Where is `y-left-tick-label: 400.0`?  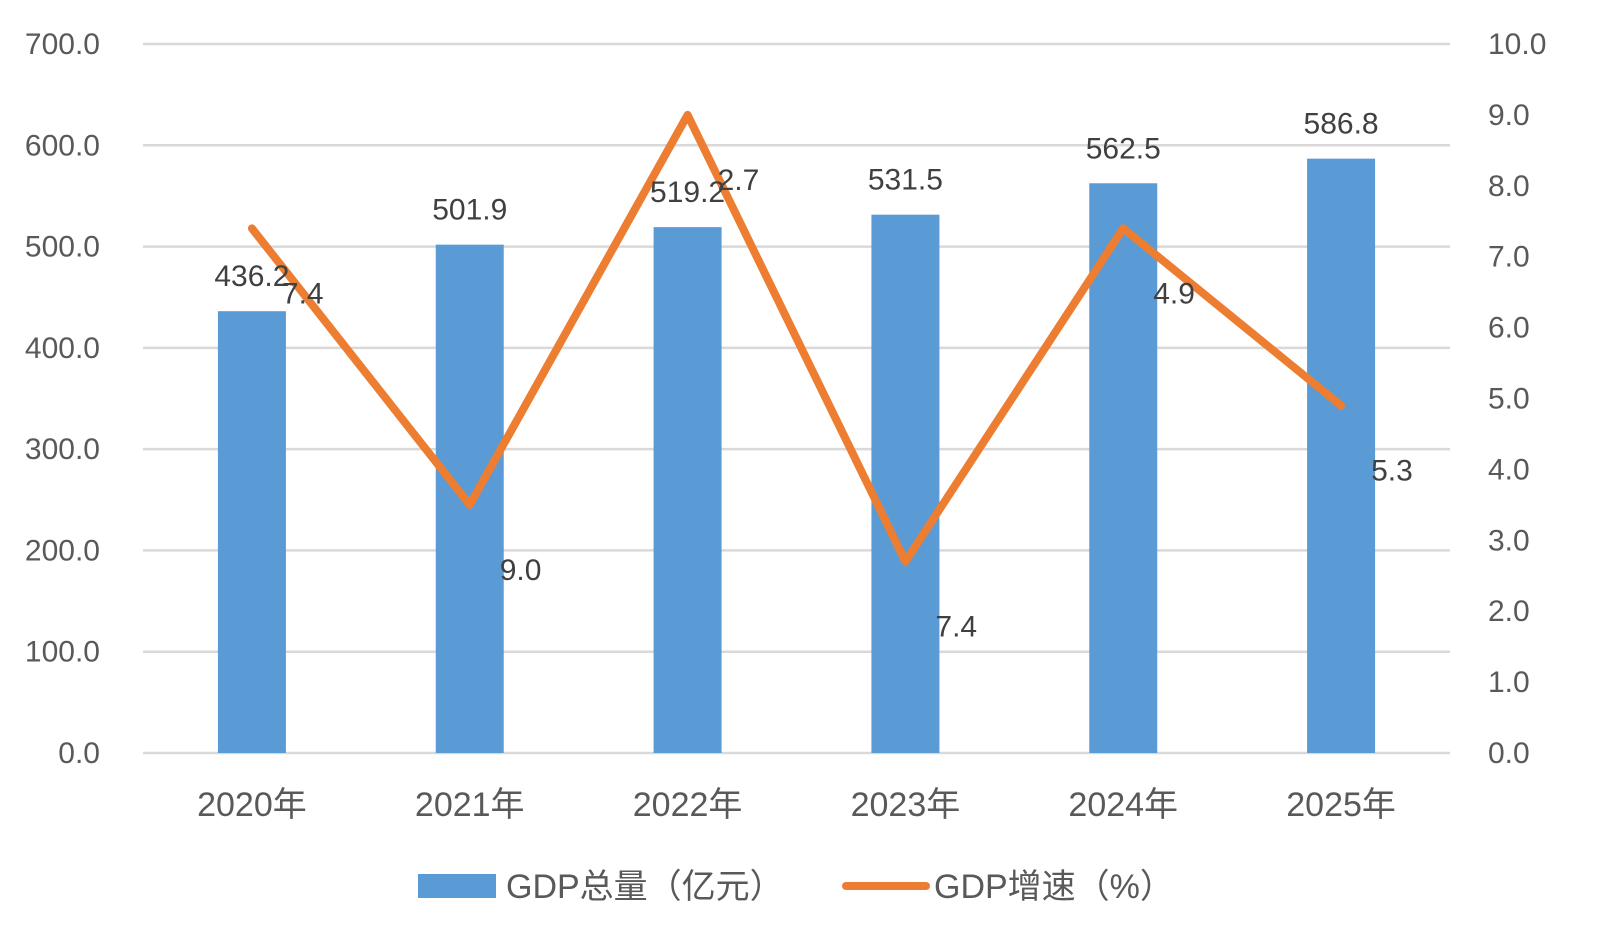 y-left-tick-label: 400.0 is located at coordinates (62, 348).